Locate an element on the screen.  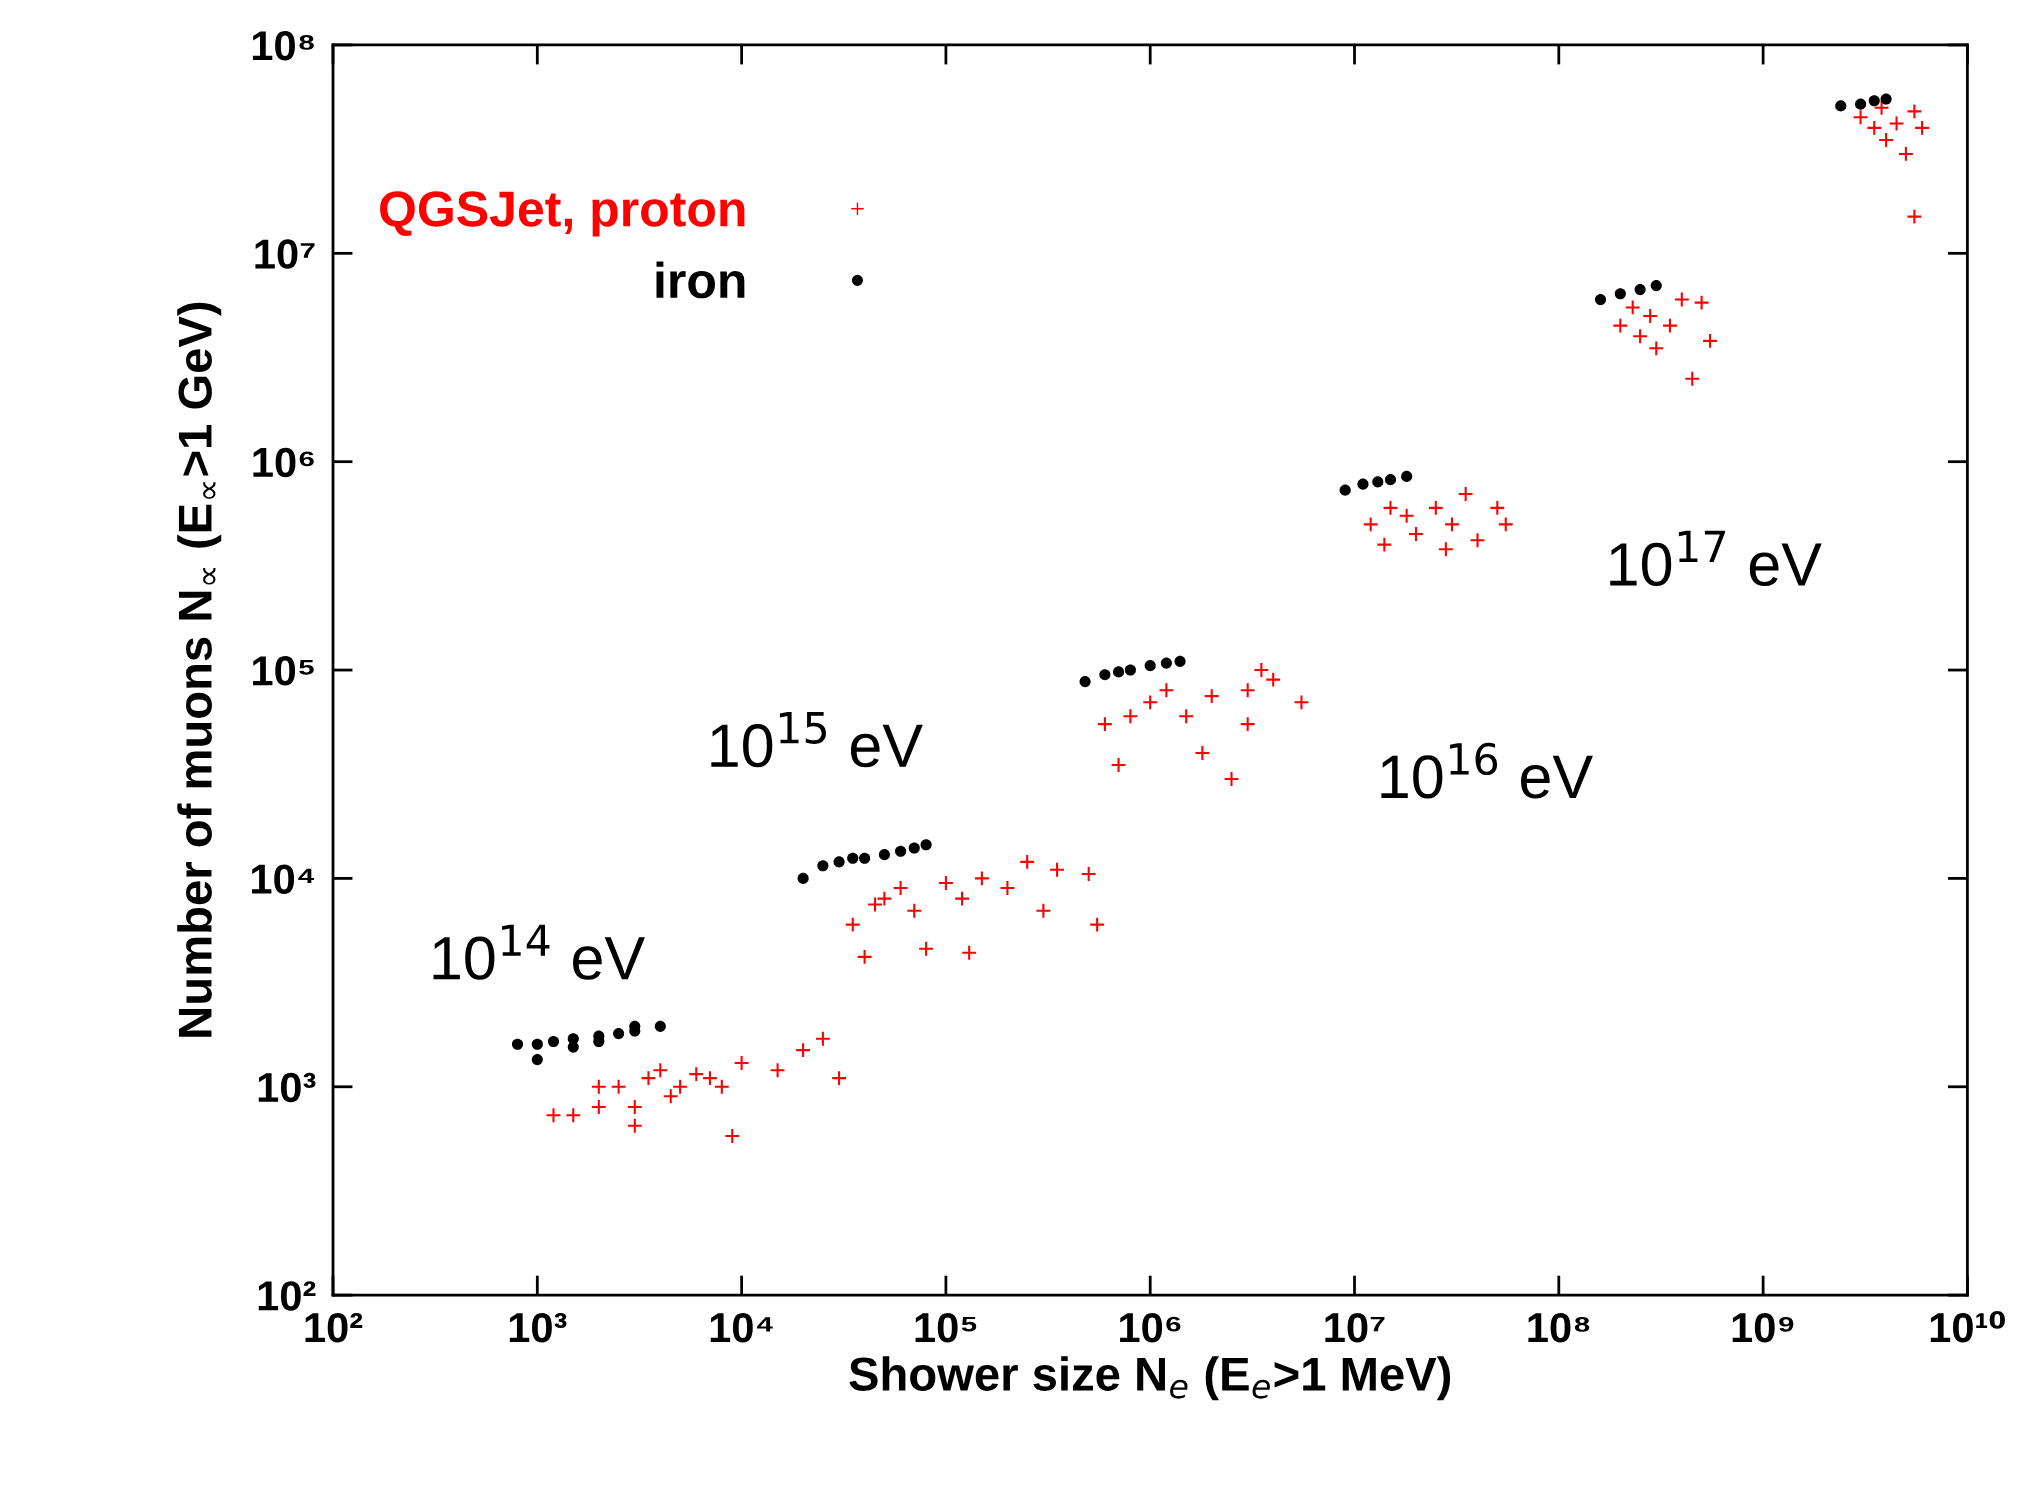
y-tick-label: 10⁶ is located at coordinates (283, 462).